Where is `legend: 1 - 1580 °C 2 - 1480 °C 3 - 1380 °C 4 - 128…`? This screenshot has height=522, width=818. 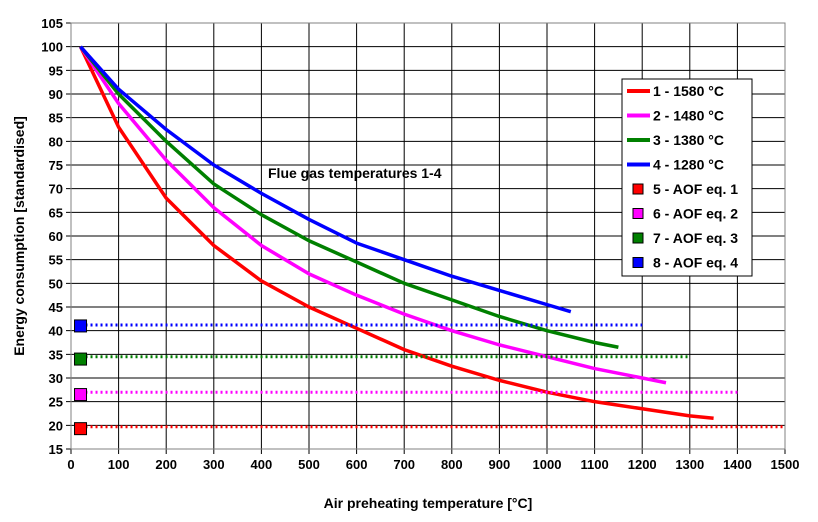
legend: 1 - 1580 °C 2 - 1480 °C 3 - 1380 °C 4 - 128… is located at coordinates (687, 177).